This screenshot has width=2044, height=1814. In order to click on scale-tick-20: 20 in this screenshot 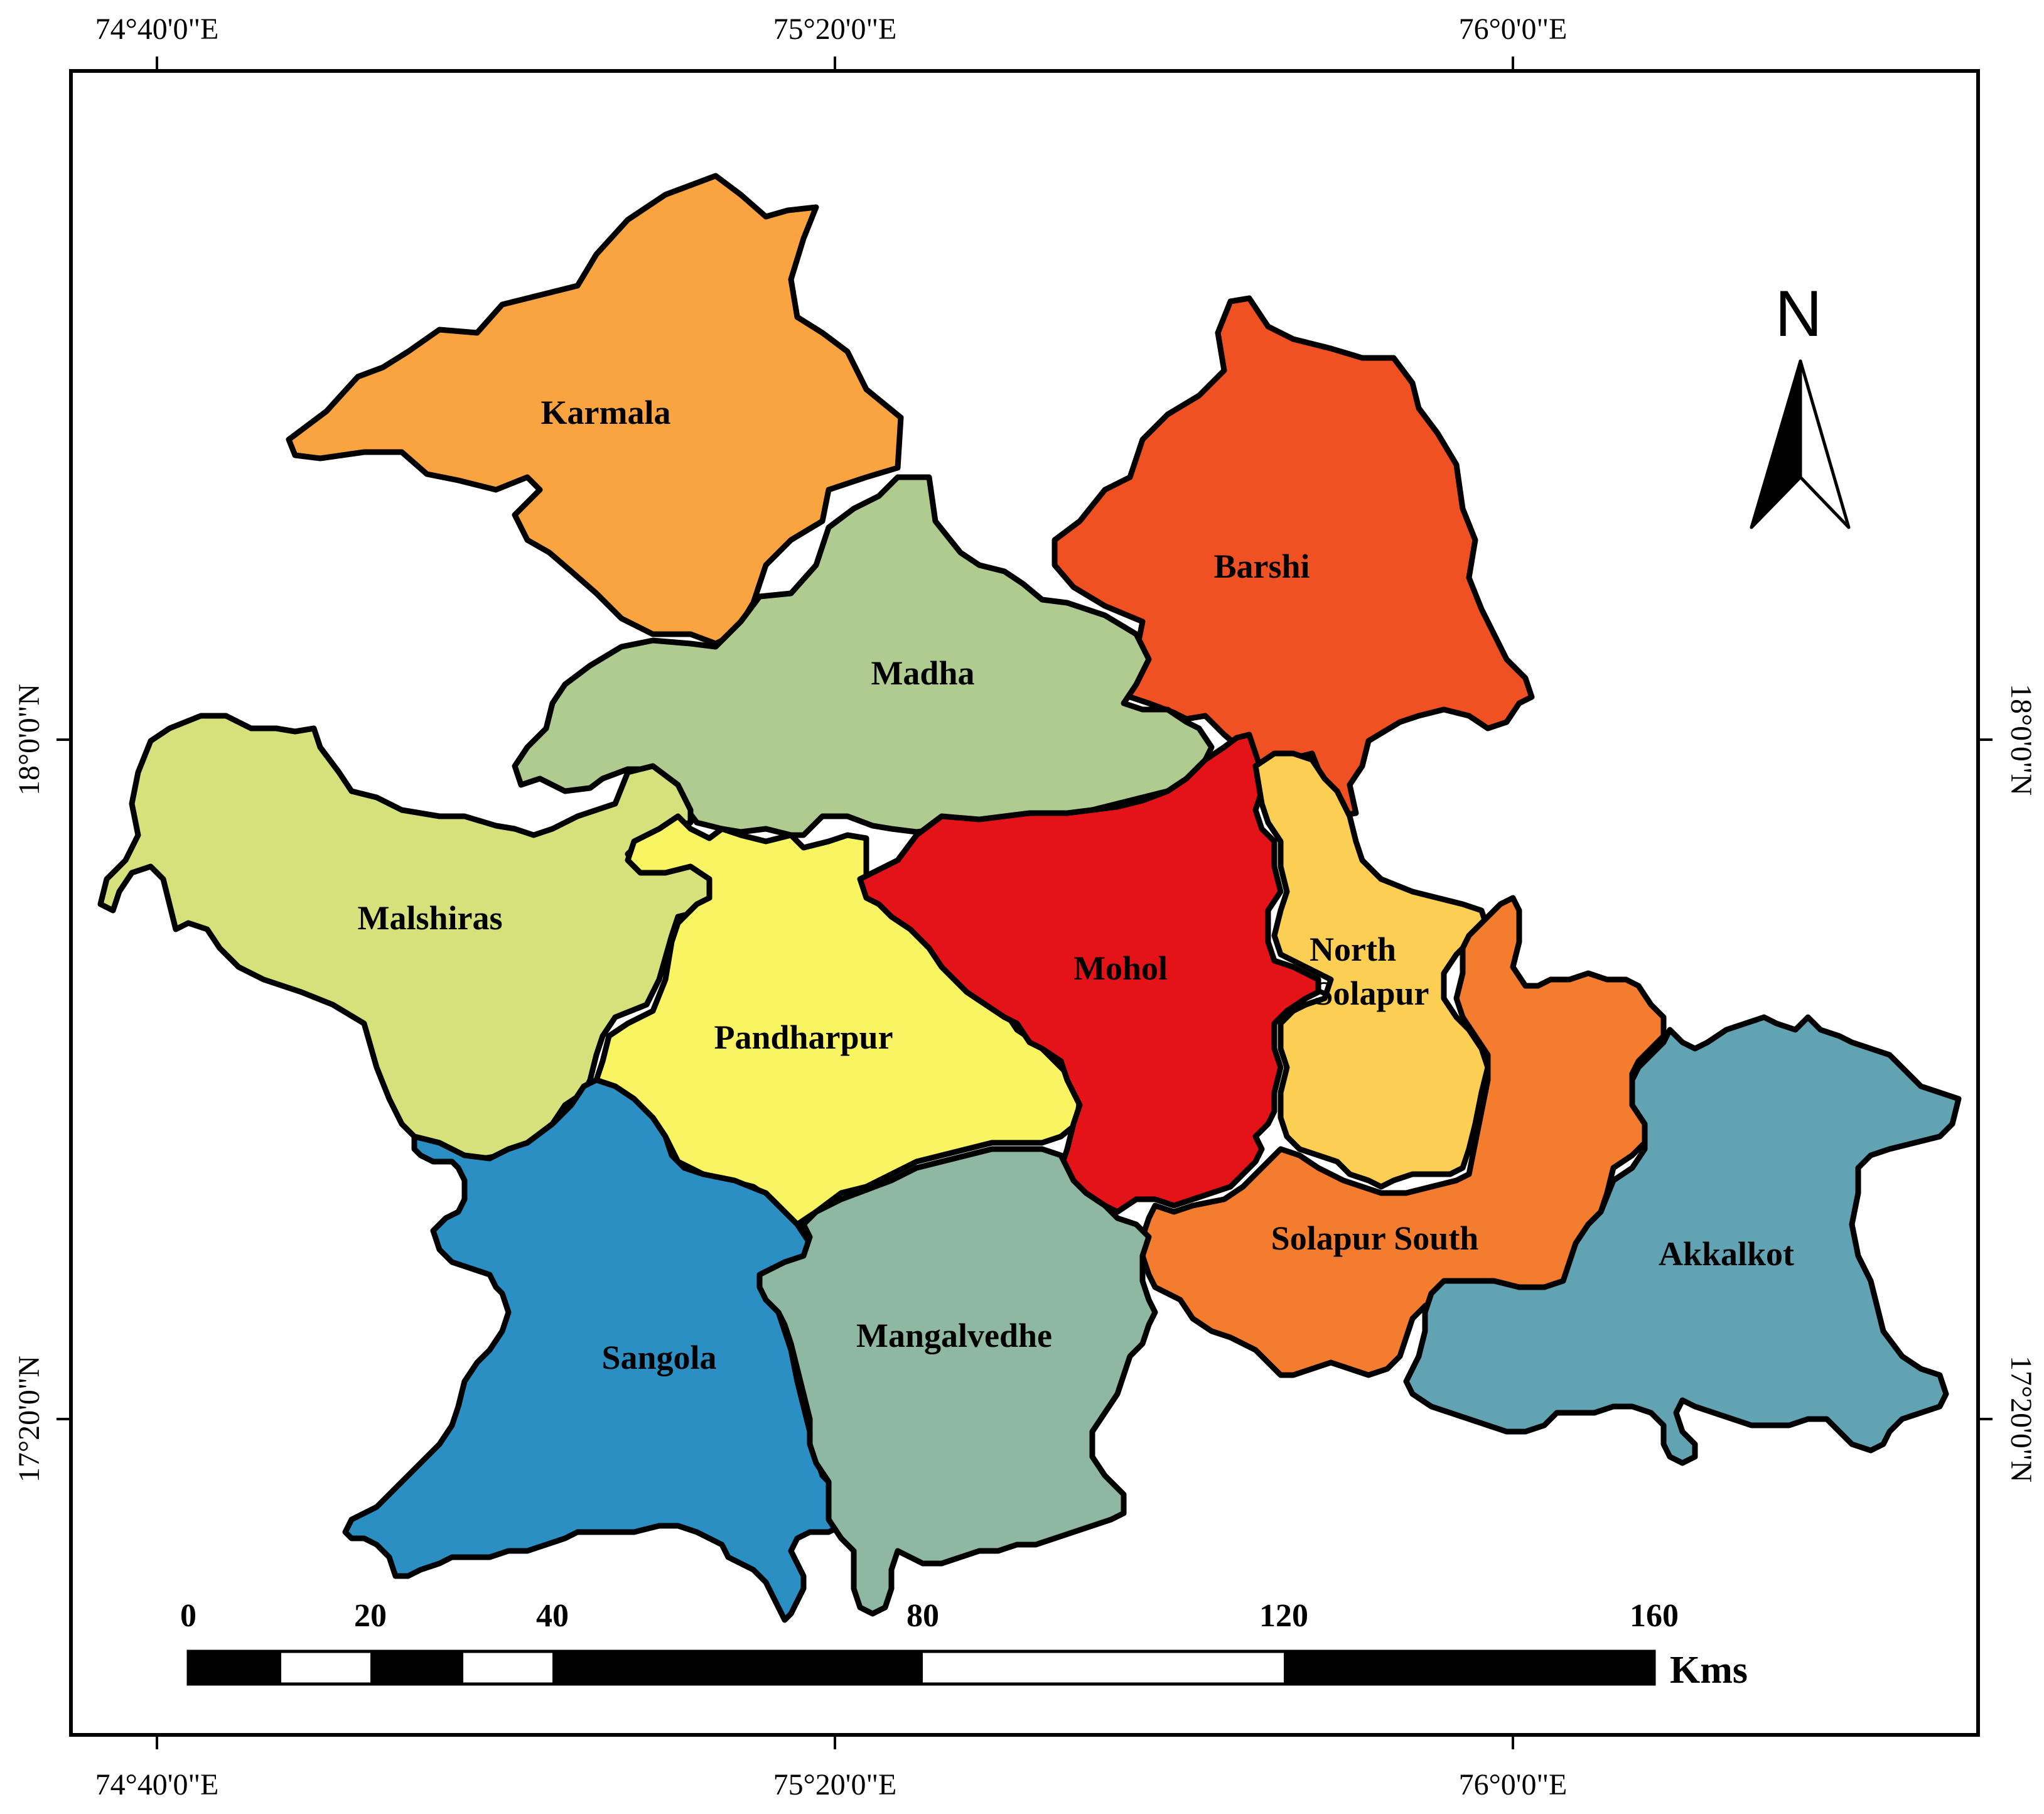, I will do `click(370, 1616)`.